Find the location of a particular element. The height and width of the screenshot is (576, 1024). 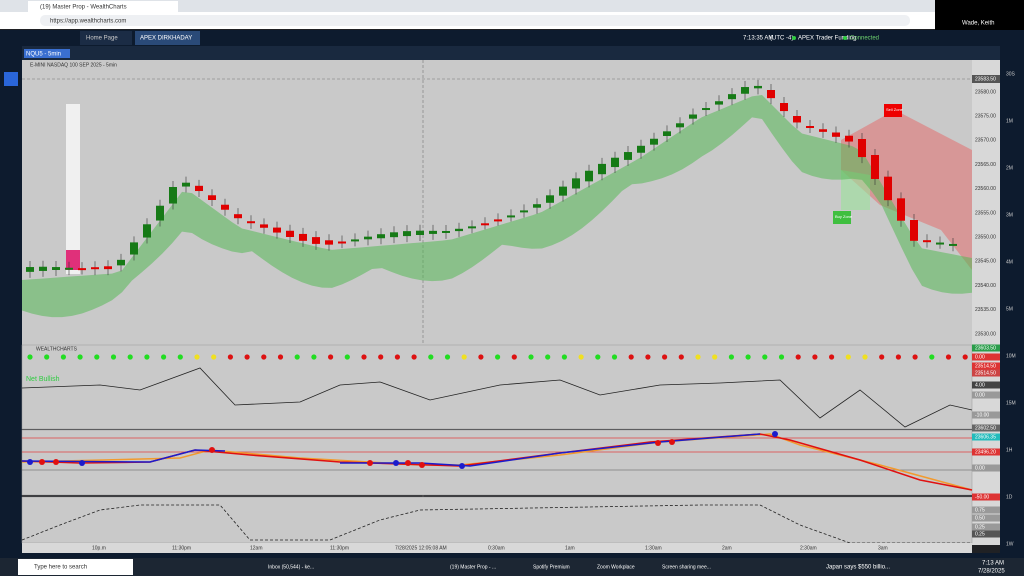

browser-tab is located at coordinates (103, 6).